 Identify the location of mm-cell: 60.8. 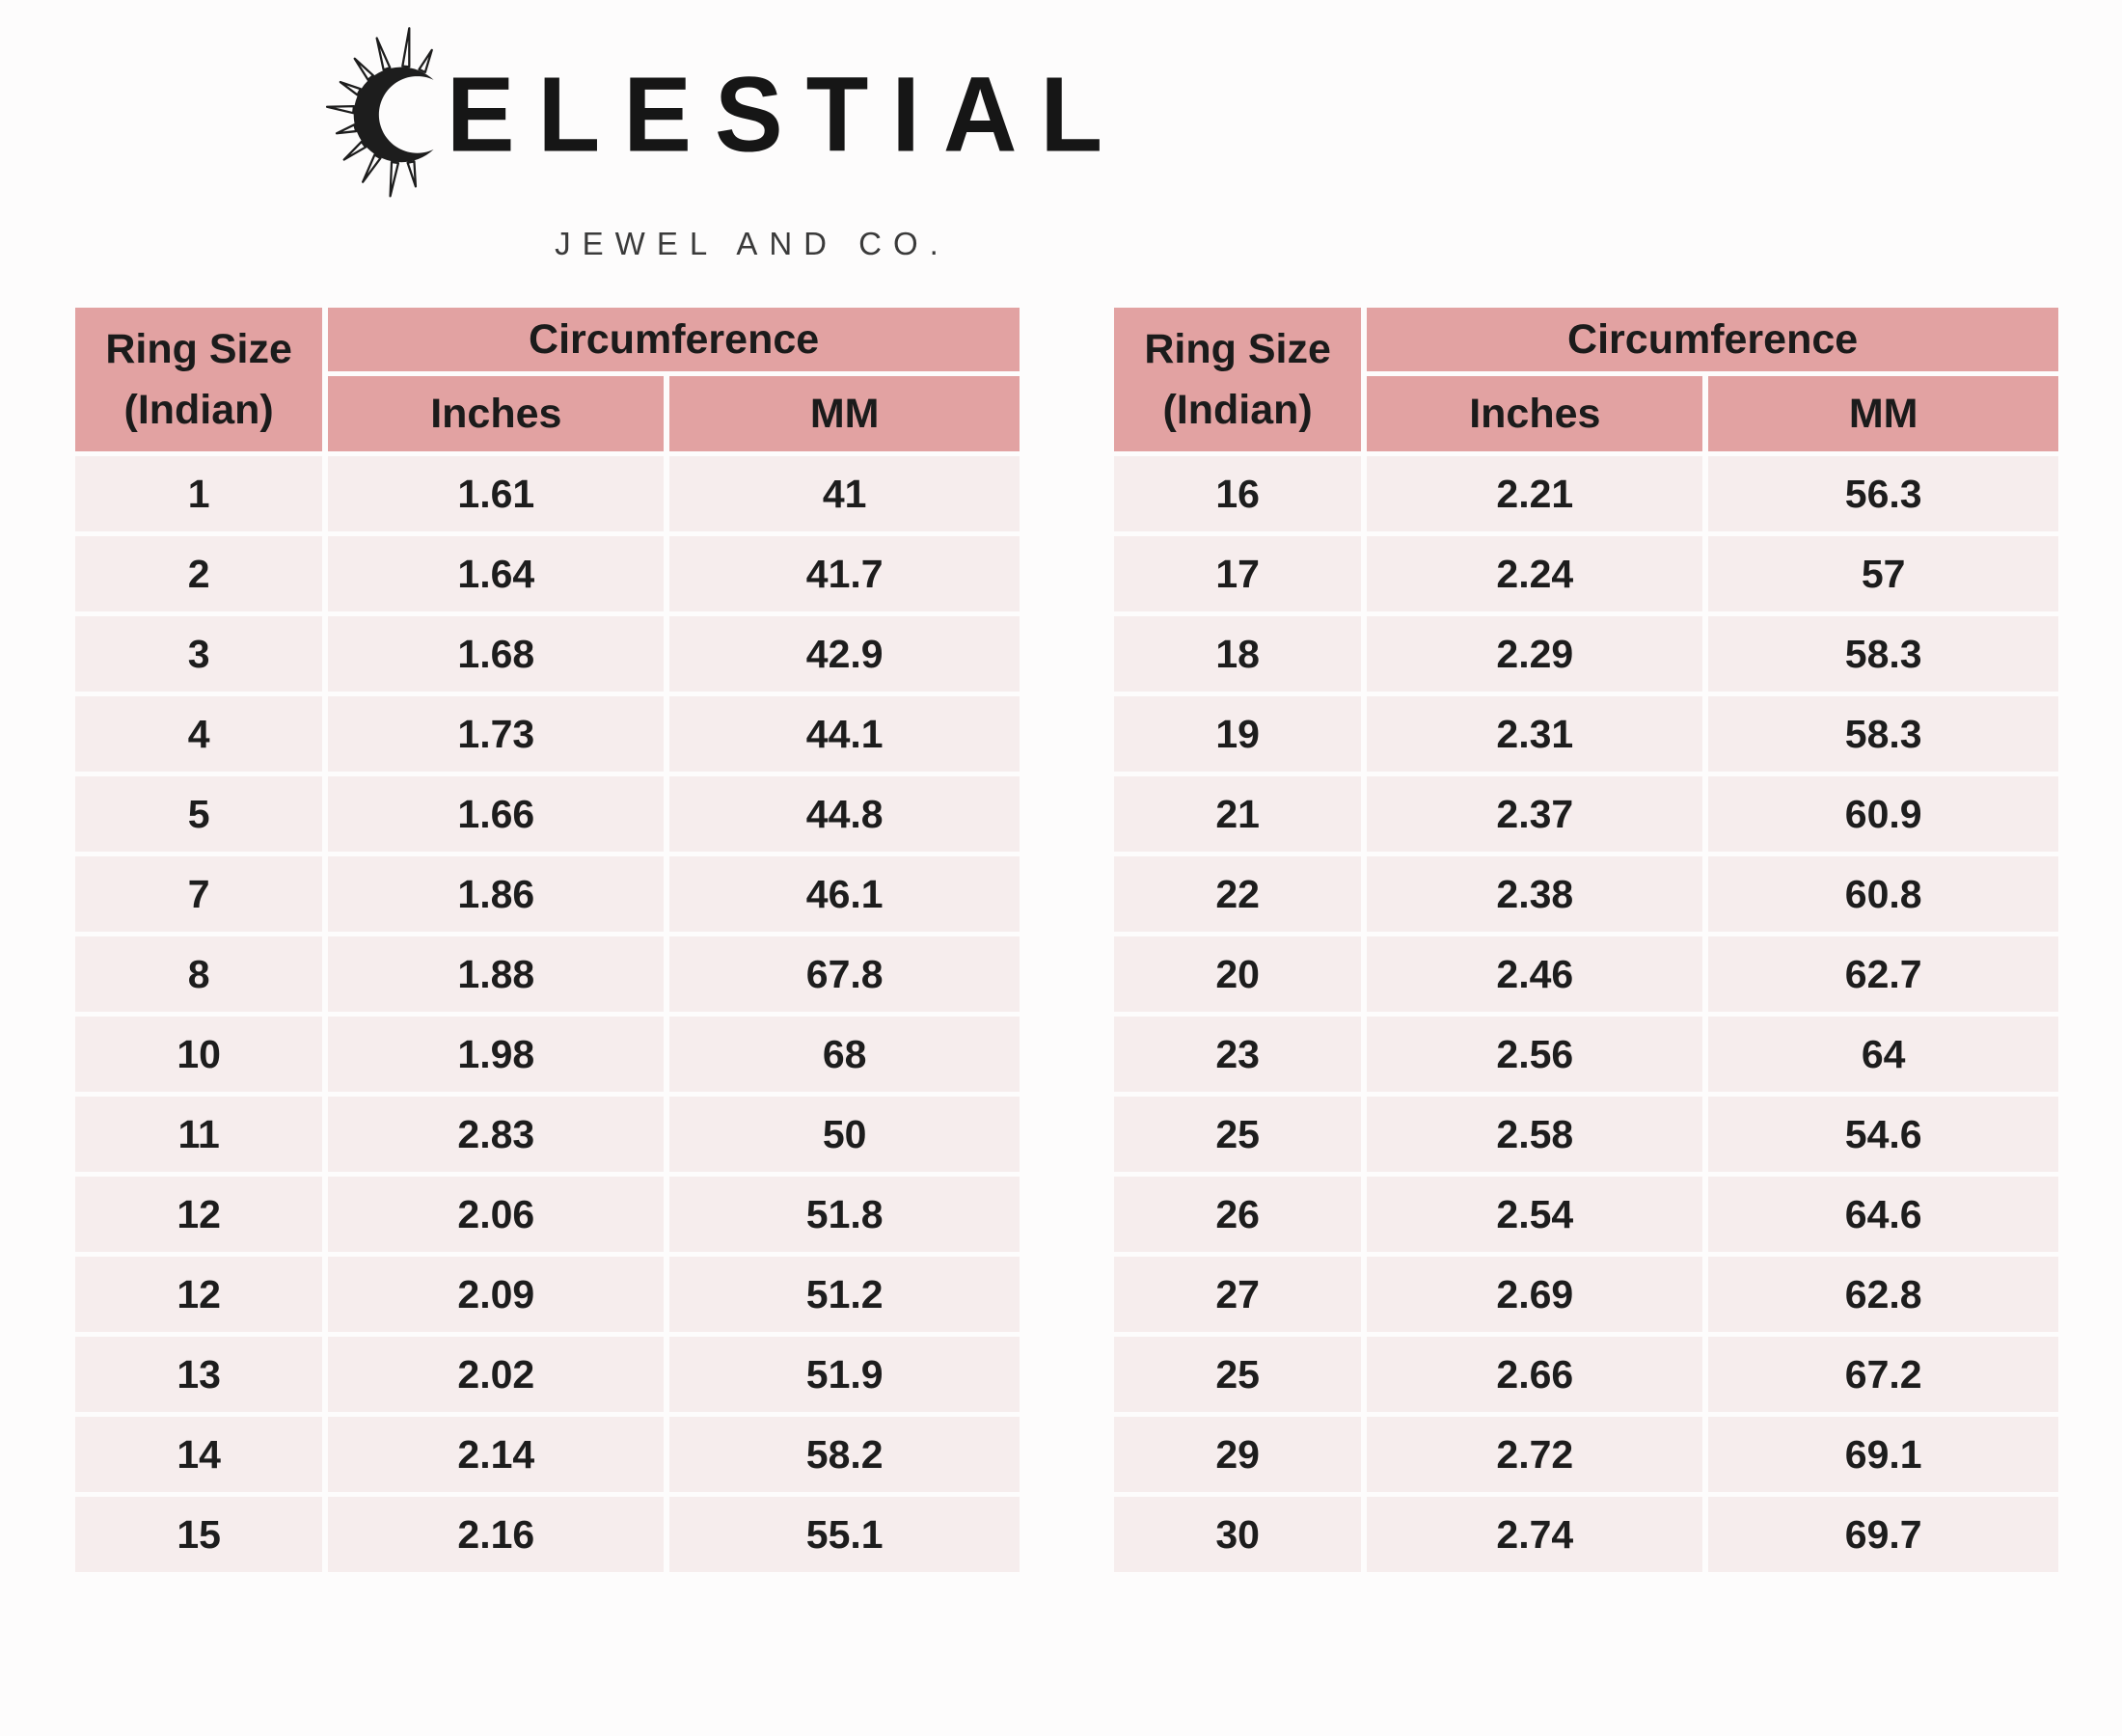
(1883, 894).